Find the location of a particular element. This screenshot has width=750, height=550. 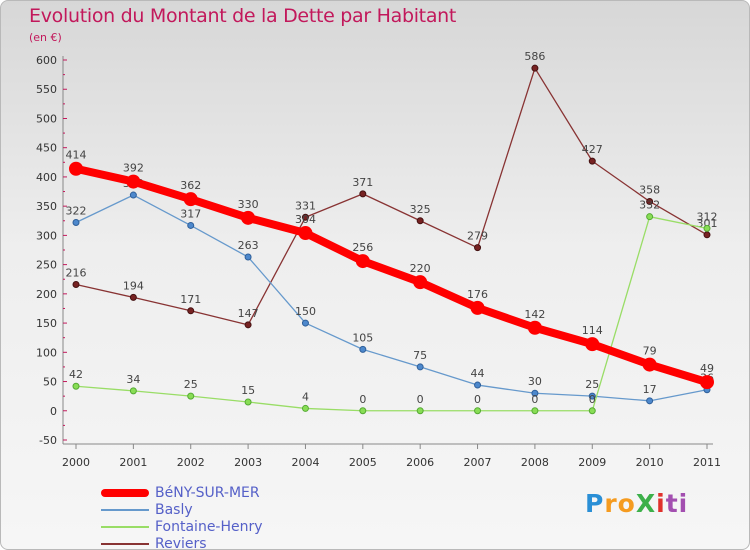

data-label: 34 is located at coordinates (133, 379).